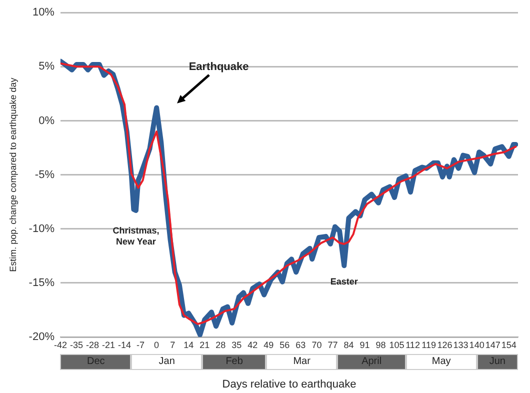  I want to click on x-tick-label: 126, so click(444, 345).